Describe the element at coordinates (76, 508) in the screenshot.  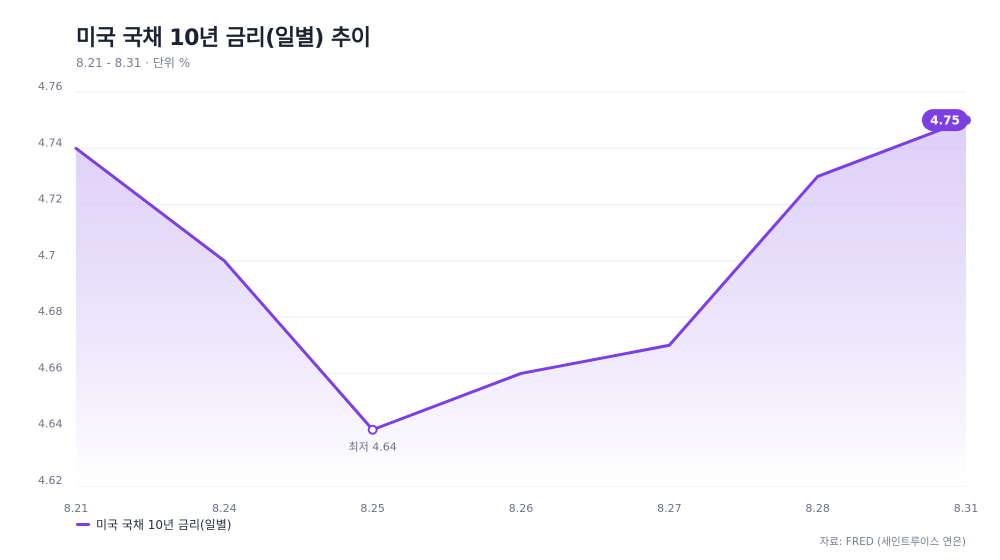
I see `x-tick-label: 8.21` at that location.